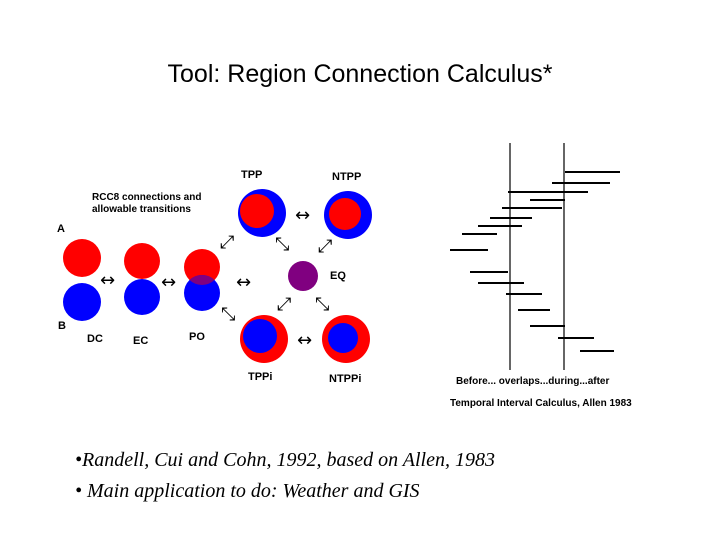 Image resolution: width=720 pixels, height=540 pixels. I want to click on tppi-relation, so click(264, 339).